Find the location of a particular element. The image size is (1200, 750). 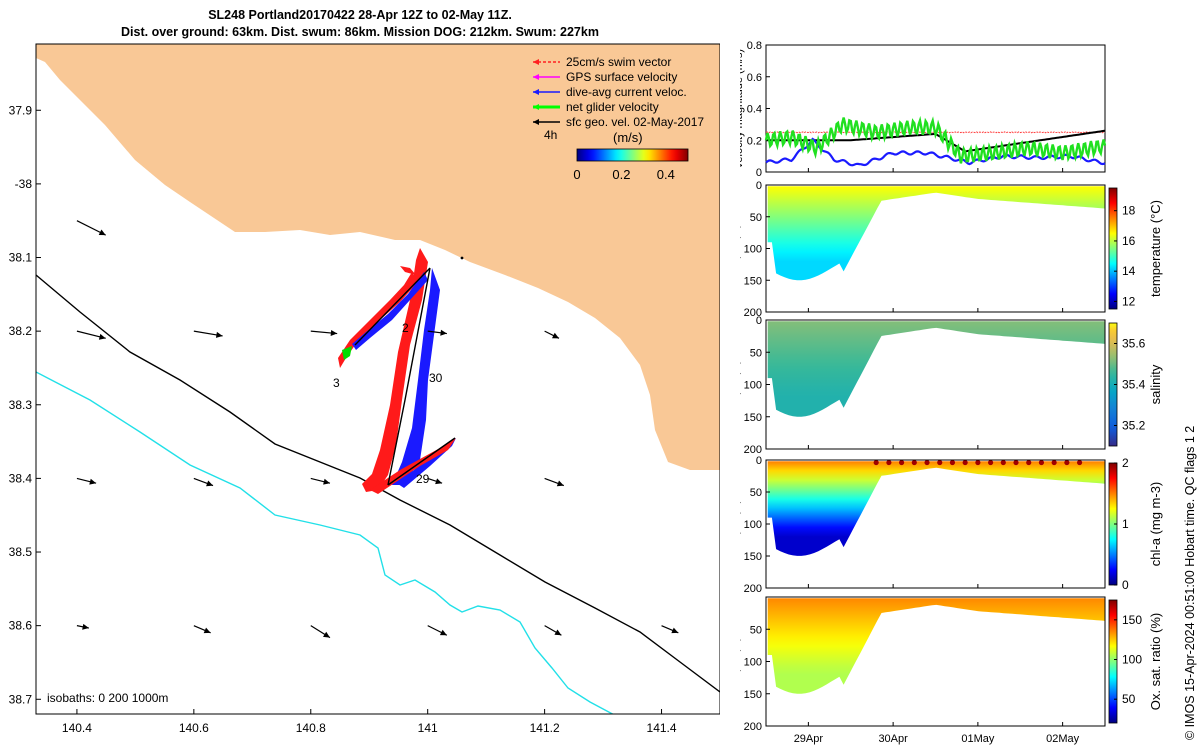

colorbar-tick-label: 2 is located at coordinates (1125, 463).